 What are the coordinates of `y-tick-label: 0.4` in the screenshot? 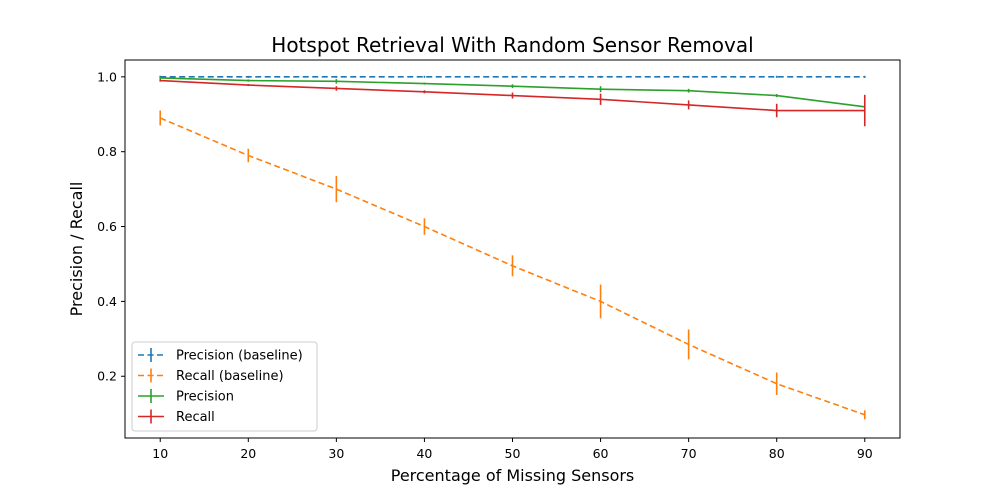 It's located at (107, 301).